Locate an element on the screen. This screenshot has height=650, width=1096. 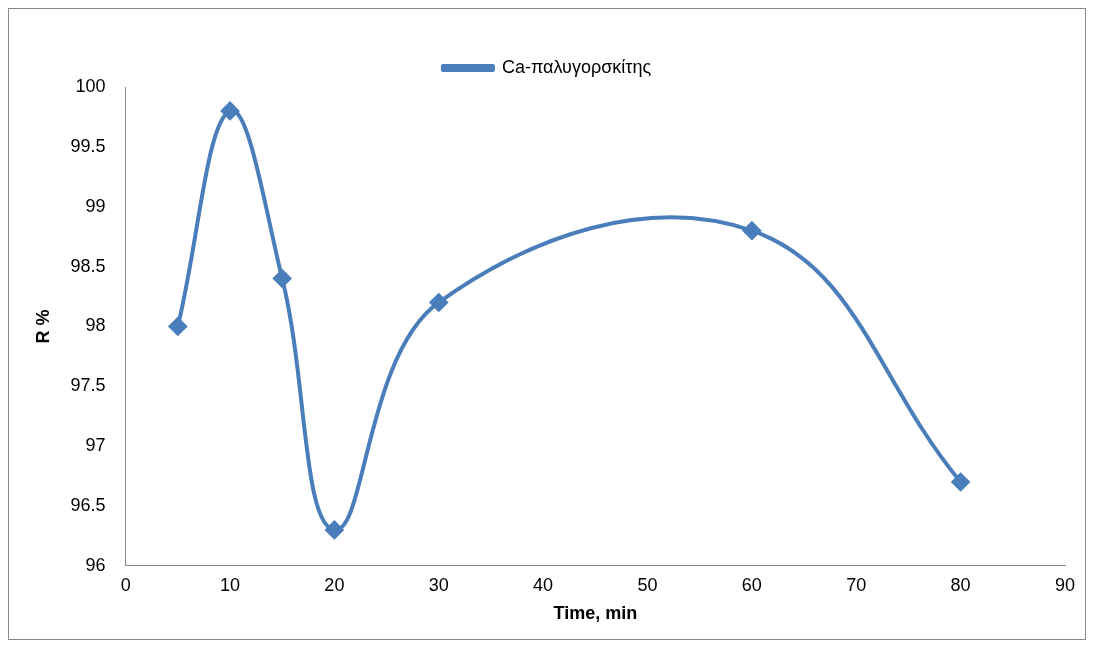
y-tick-label: 99 is located at coordinates (95, 205).